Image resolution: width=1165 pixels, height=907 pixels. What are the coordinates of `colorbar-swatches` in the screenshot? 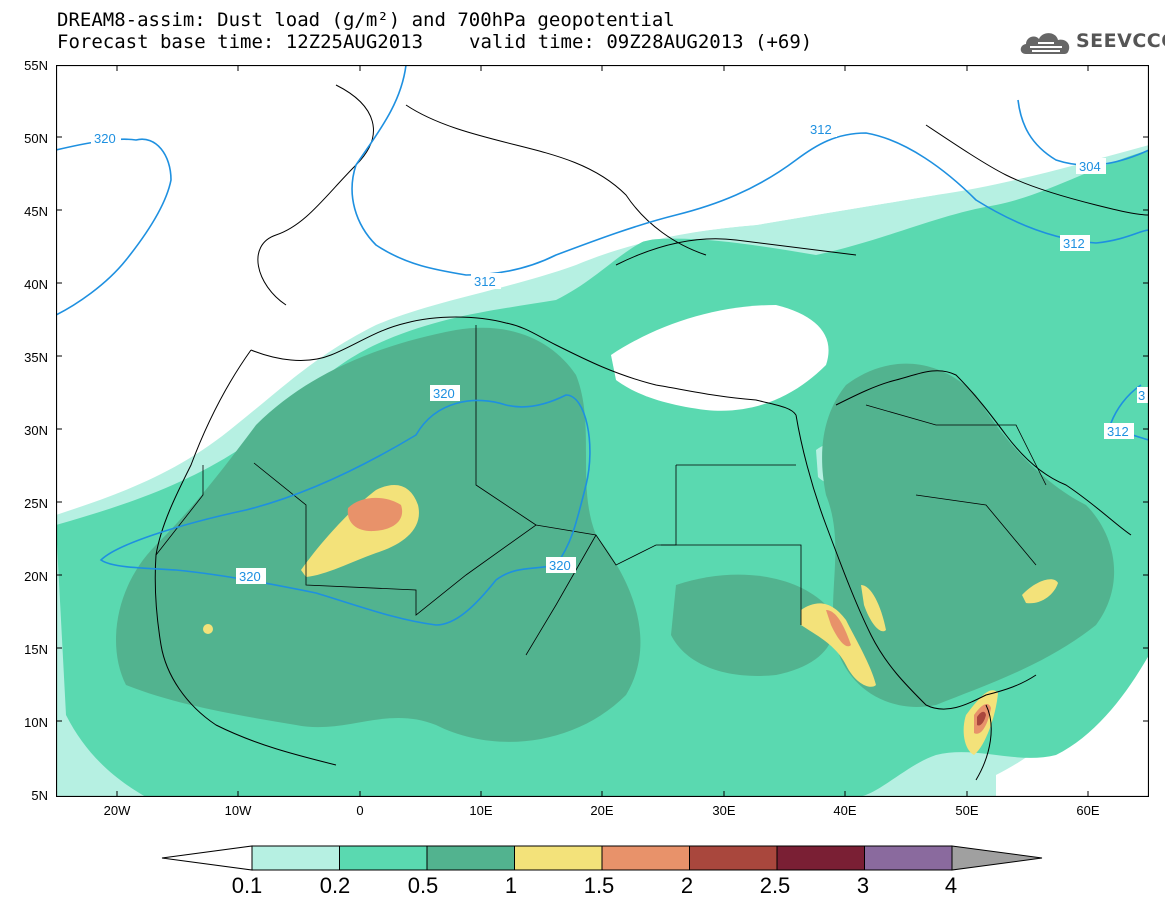 It's located at (602, 858).